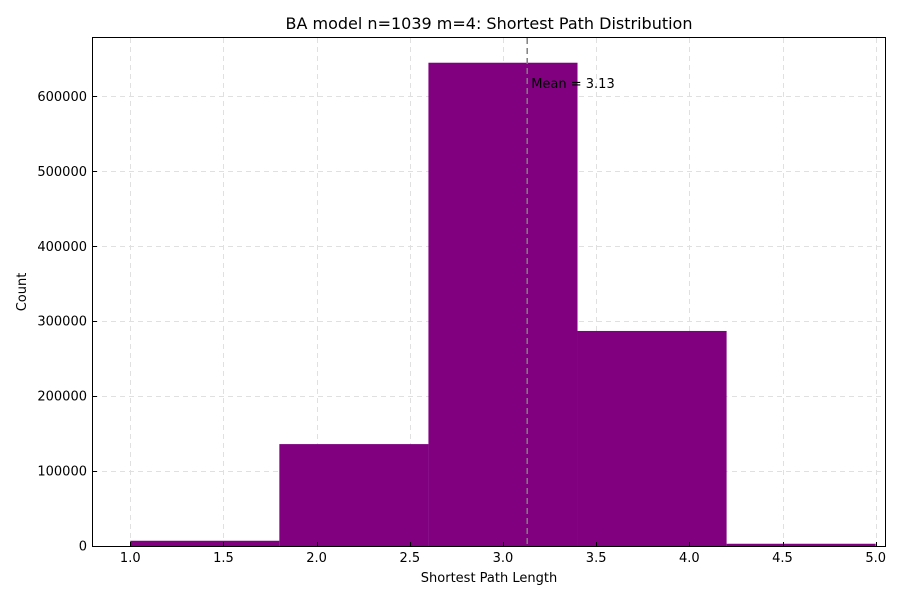 This screenshot has width=900, height=600. I want to click on y-axis-title: Count, so click(22, 292).